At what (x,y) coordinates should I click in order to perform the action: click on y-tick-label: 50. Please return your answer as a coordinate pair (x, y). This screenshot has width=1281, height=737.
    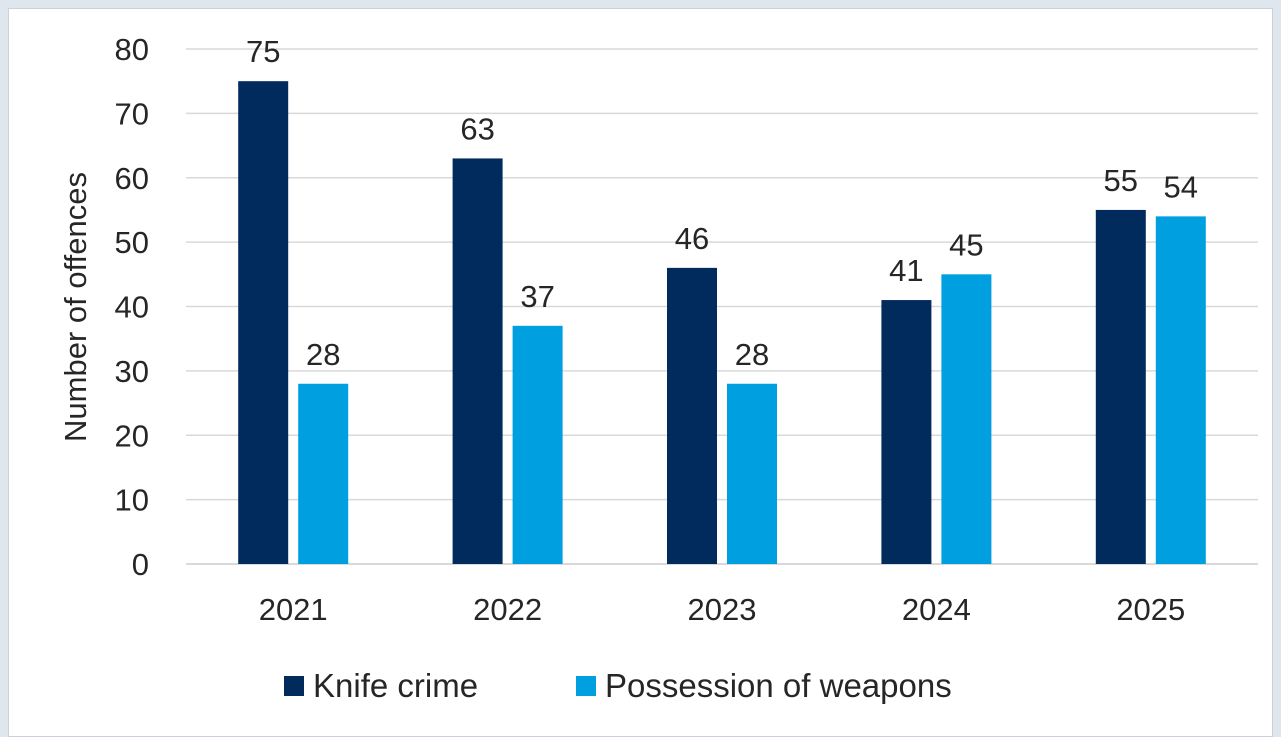
    Looking at the image, I should click on (132, 242).